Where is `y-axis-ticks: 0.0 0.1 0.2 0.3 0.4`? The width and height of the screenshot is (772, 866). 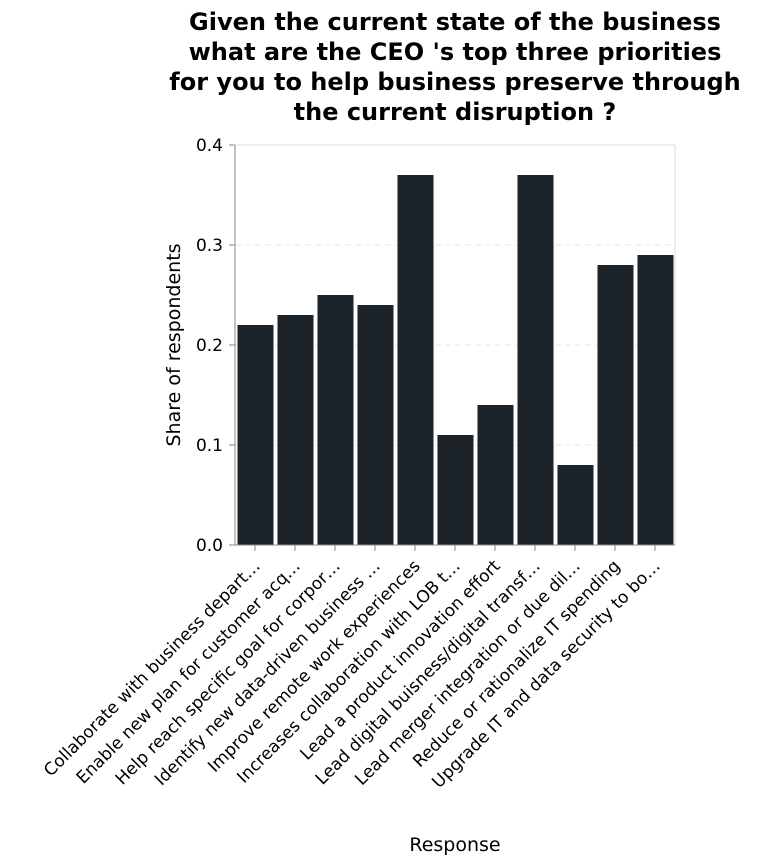
y-axis-ticks: 0.0 0.1 0.2 0.3 0.4 is located at coordinates (215, 346).